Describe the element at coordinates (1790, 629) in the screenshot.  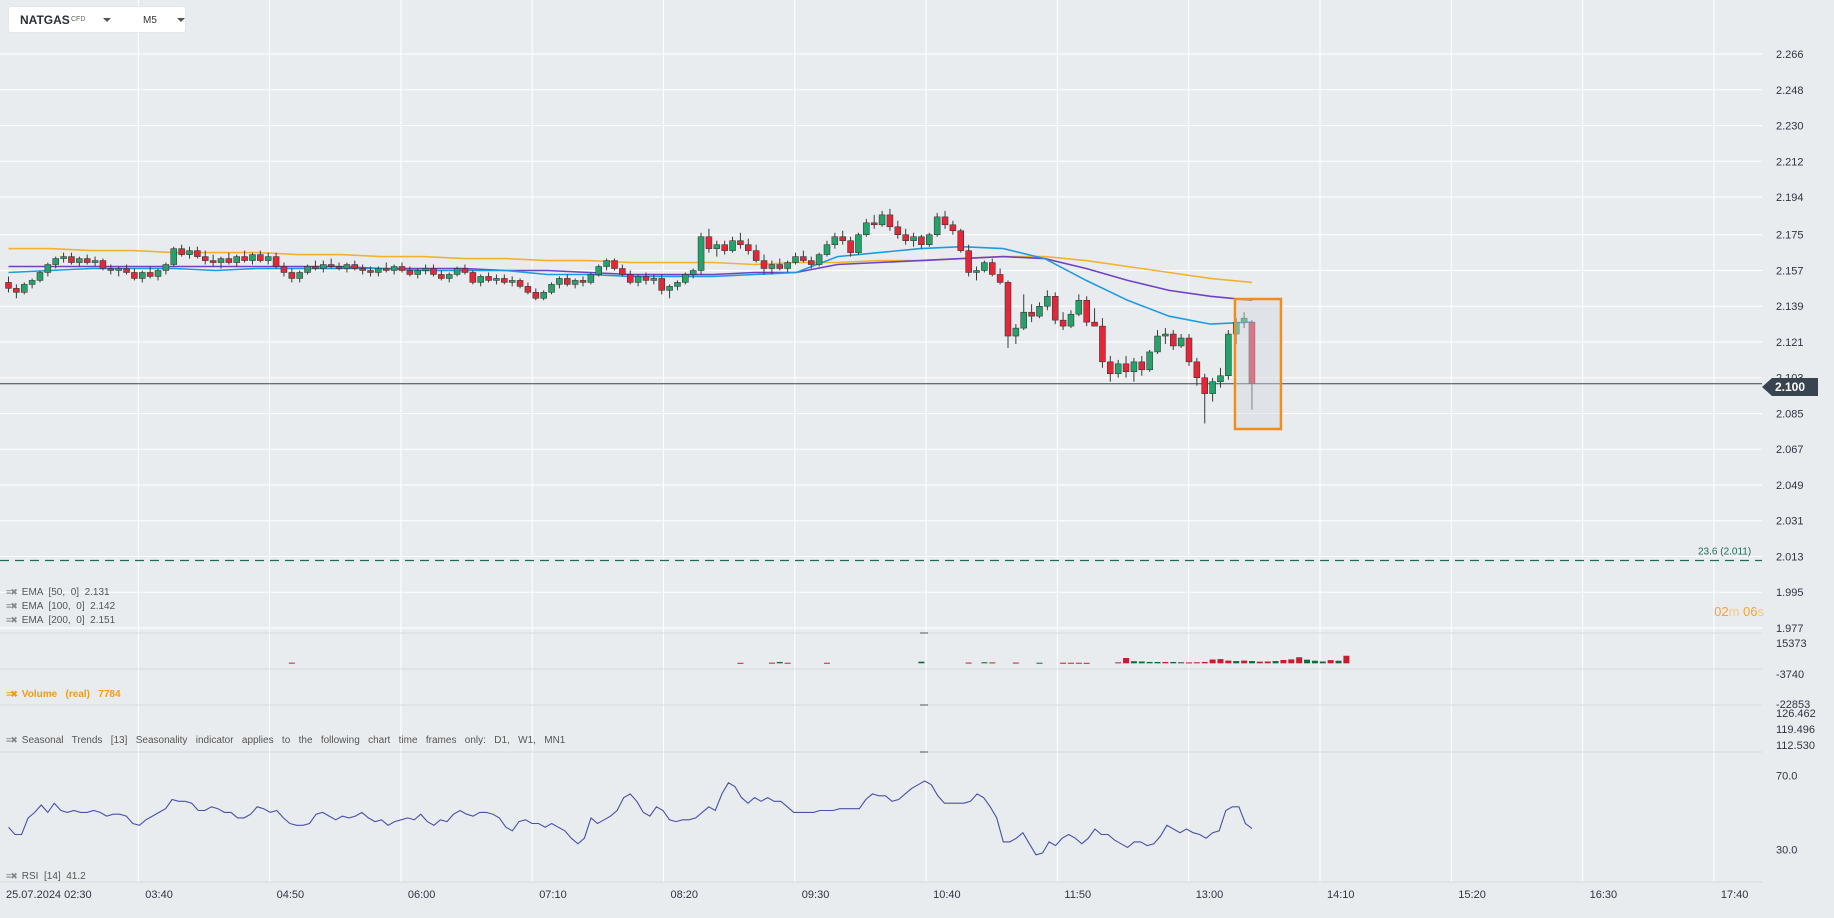
I see `price-tick-label: 1.977` at that location.